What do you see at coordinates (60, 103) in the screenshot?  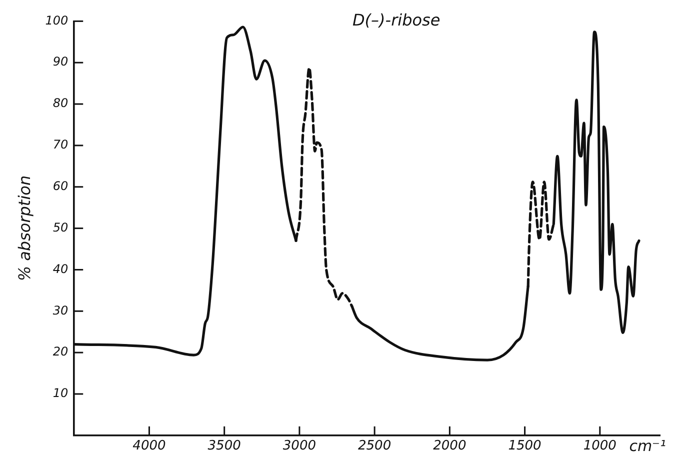 I see `y-tick-label: 80` at bounding box center [60, 103].